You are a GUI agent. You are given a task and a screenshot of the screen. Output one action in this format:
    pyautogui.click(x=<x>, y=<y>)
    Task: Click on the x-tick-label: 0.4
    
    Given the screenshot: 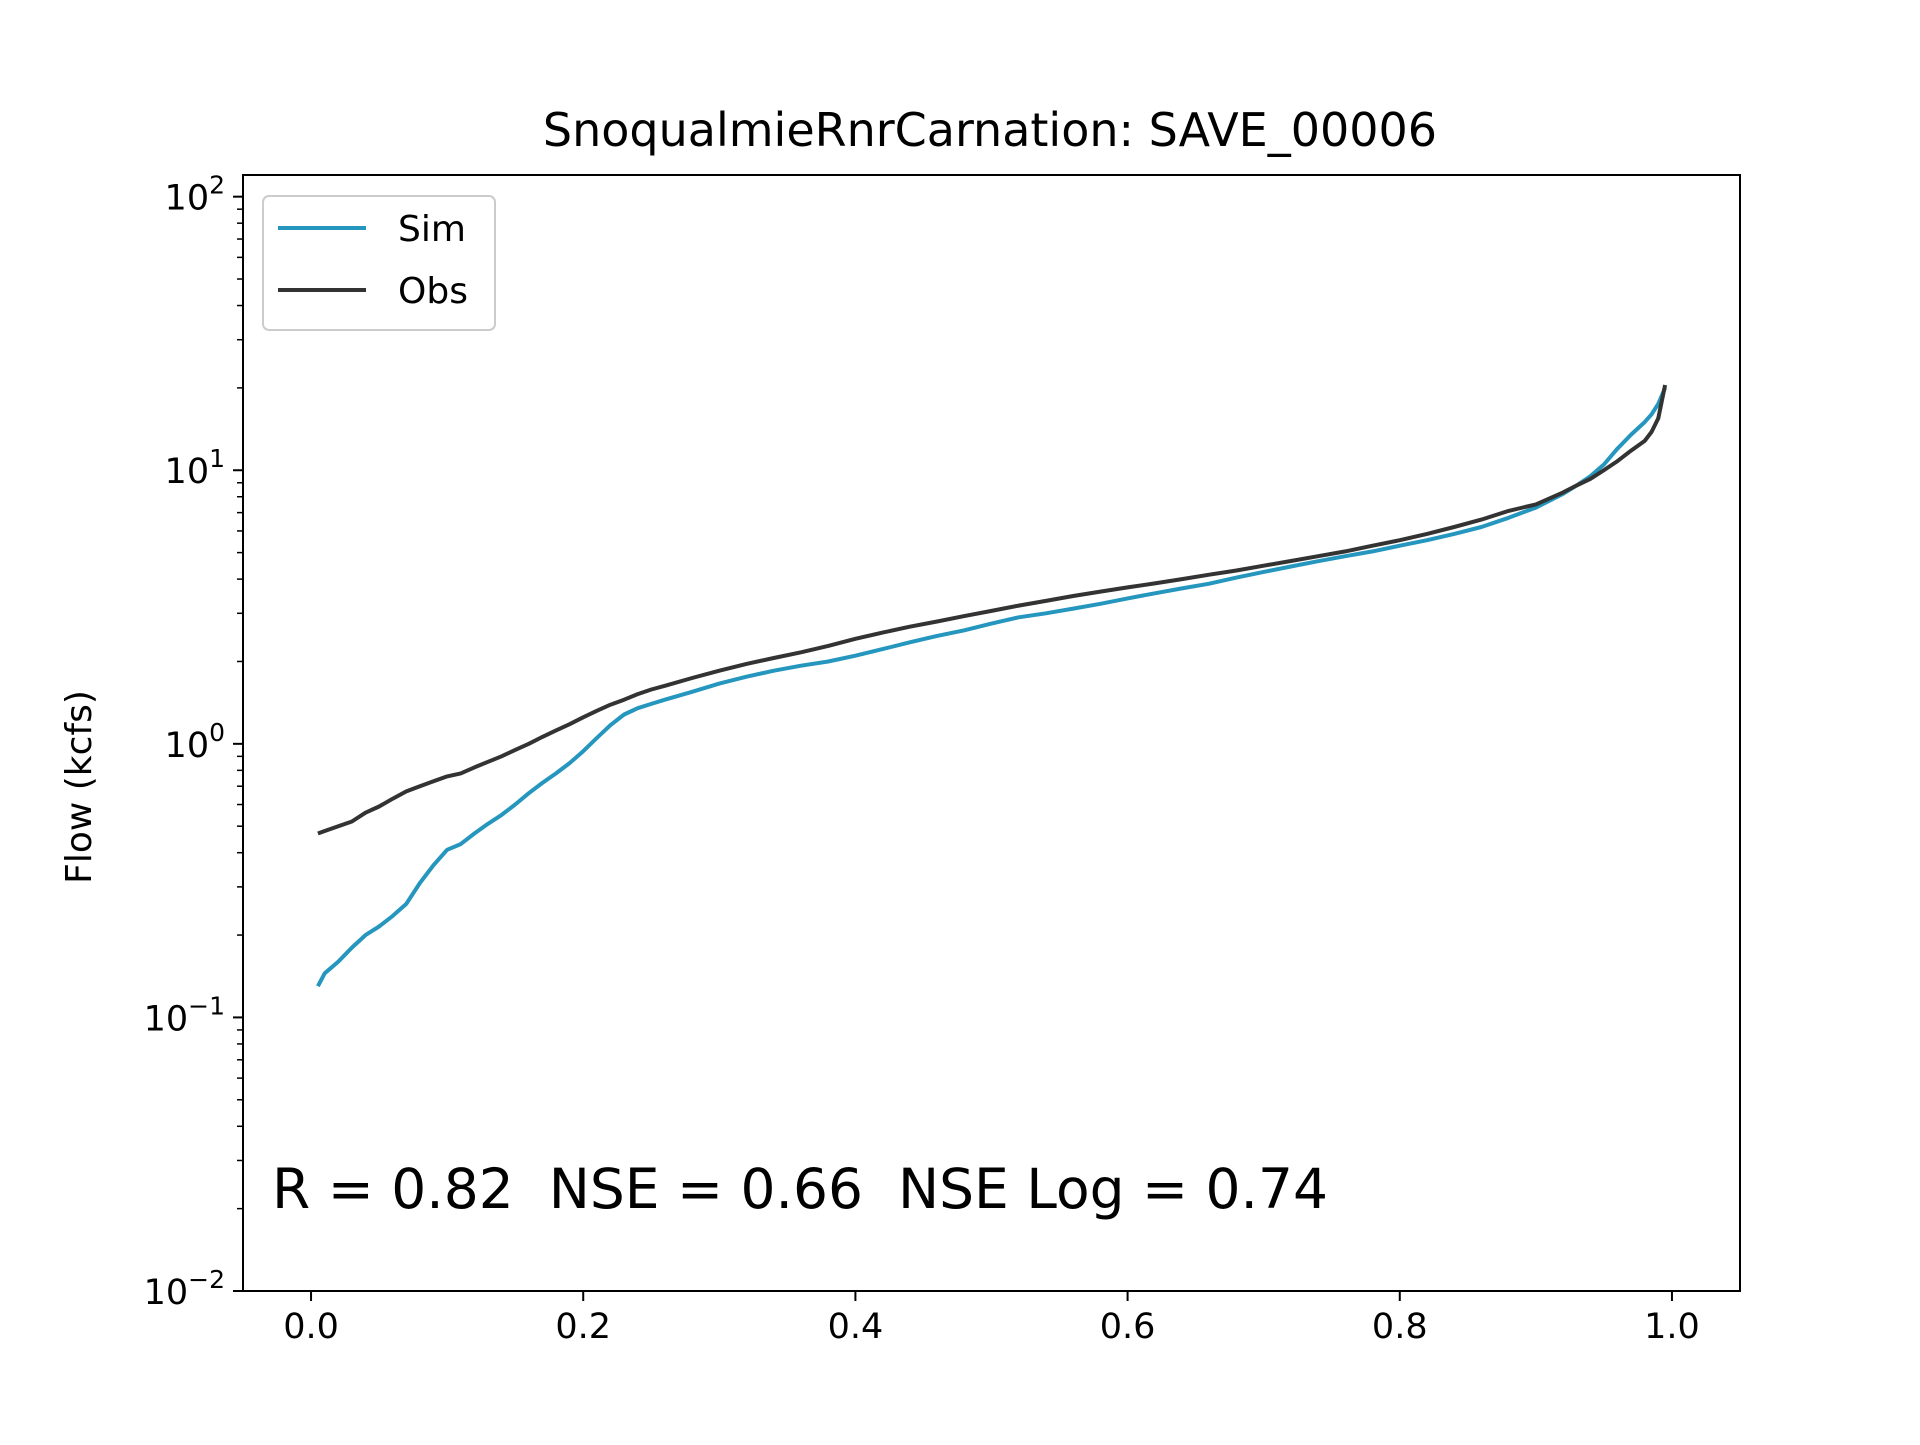 What is the action you would take?
    pyautogui.click(x=856, y=1327)
    